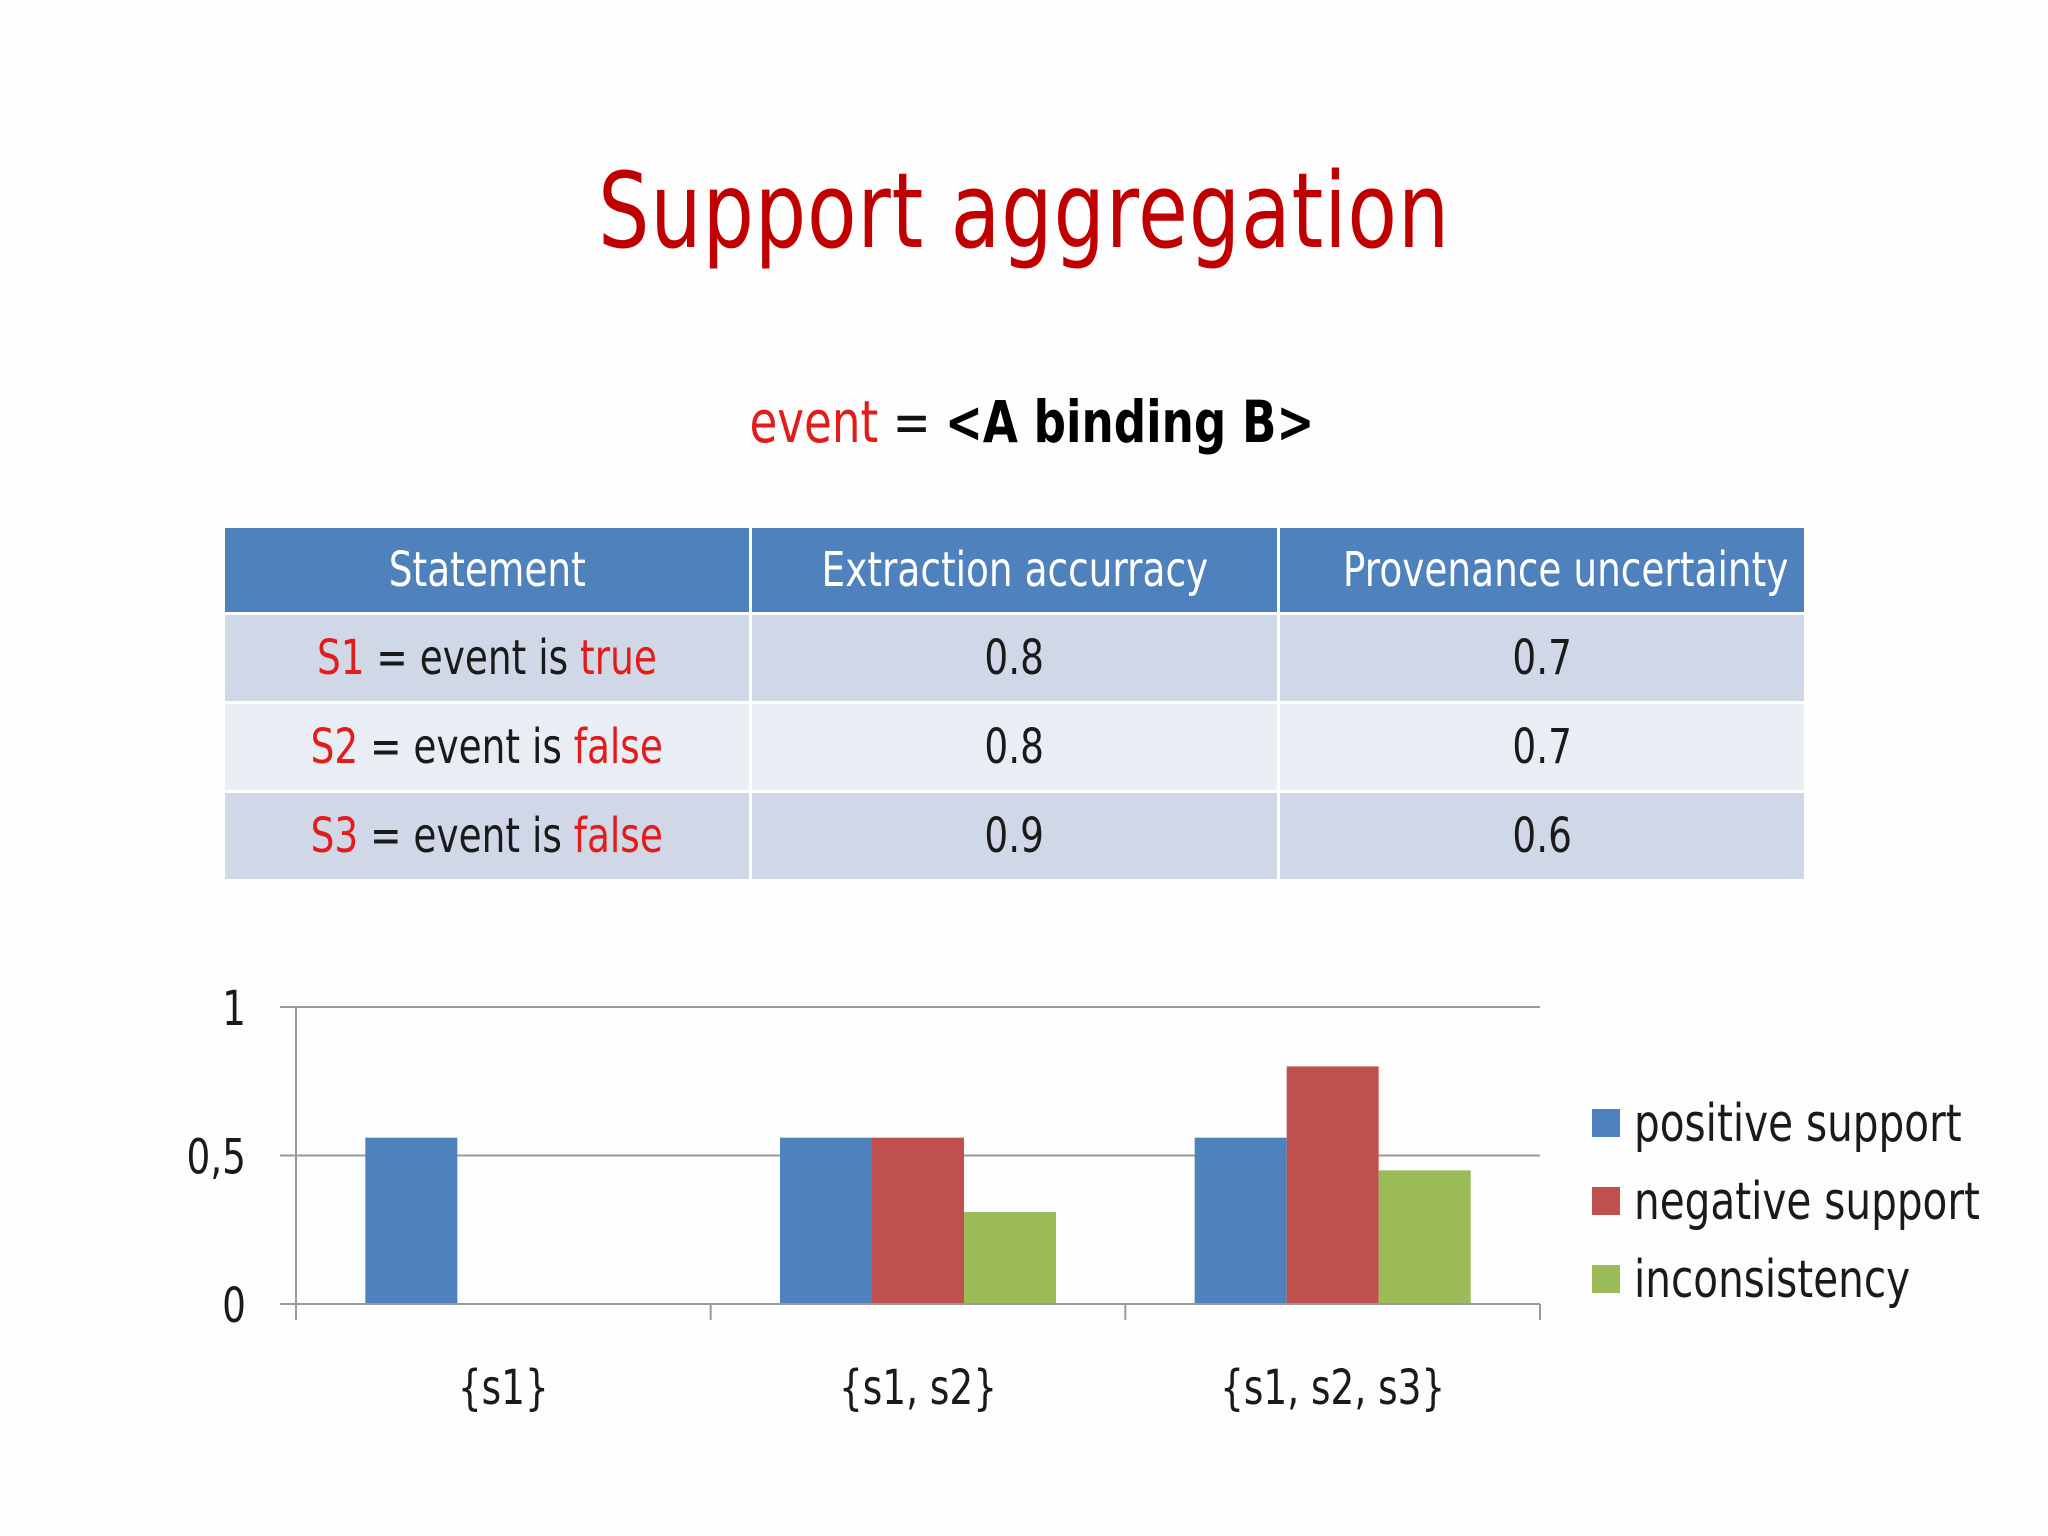  I want to click on statement-id: S1, so click(341, 658).